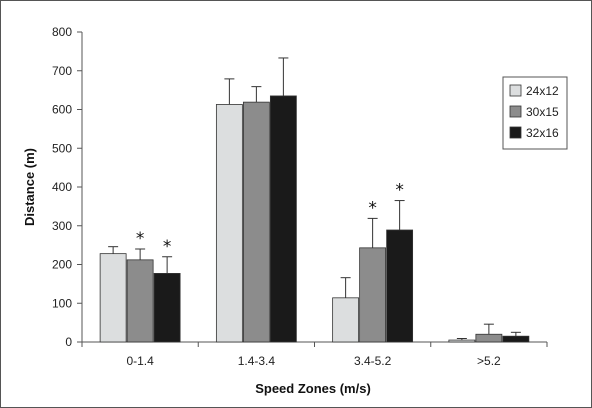  What do you see at coordinates (29, 187) in the screenshot?
I see `y-axis-title: Distance (m)` at bounding box center [29, 187].